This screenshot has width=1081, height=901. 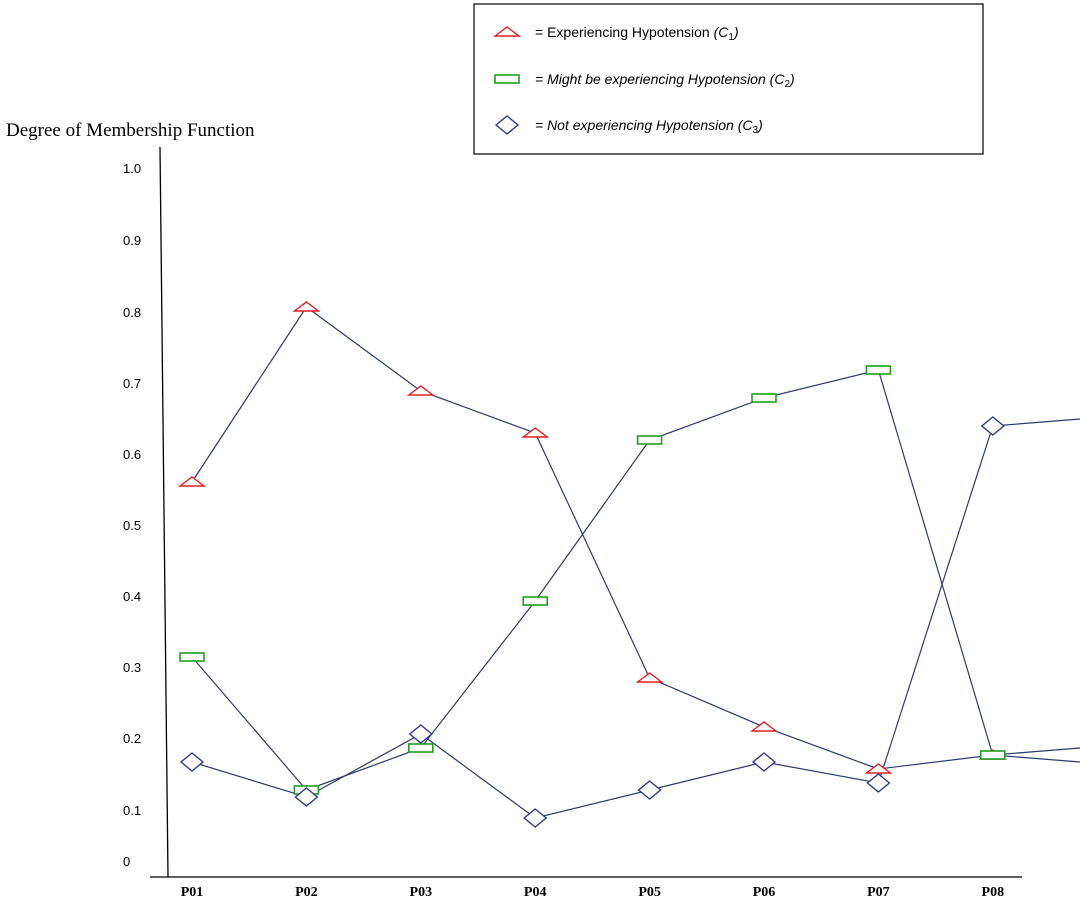 What do you see at coordinates (592, 892) in the screenshot?
I see `x-tick-labels: P01 P02 P03 P04 P05 P06 P07 P08` at bounding box center [592, 892].